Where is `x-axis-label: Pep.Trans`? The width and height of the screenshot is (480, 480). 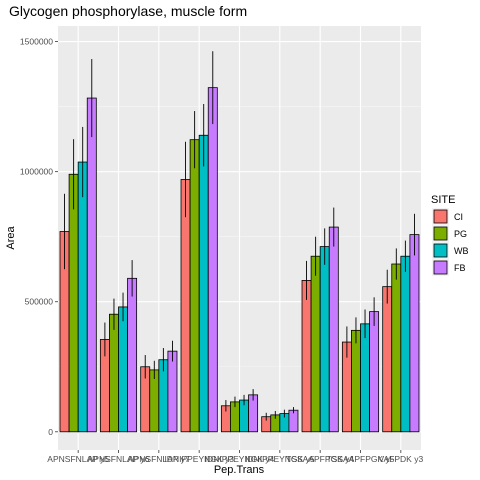 x-axis-label: Pep.Trans is located at coordinates (239, 470).